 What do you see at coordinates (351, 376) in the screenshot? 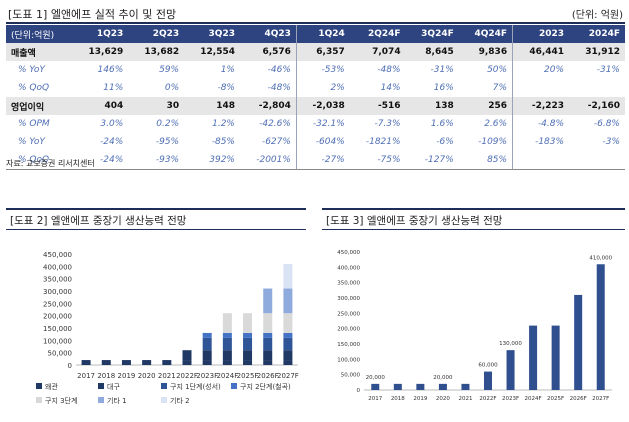
I see `y-tick-label: 50,000` at bounding box center [351, 376].